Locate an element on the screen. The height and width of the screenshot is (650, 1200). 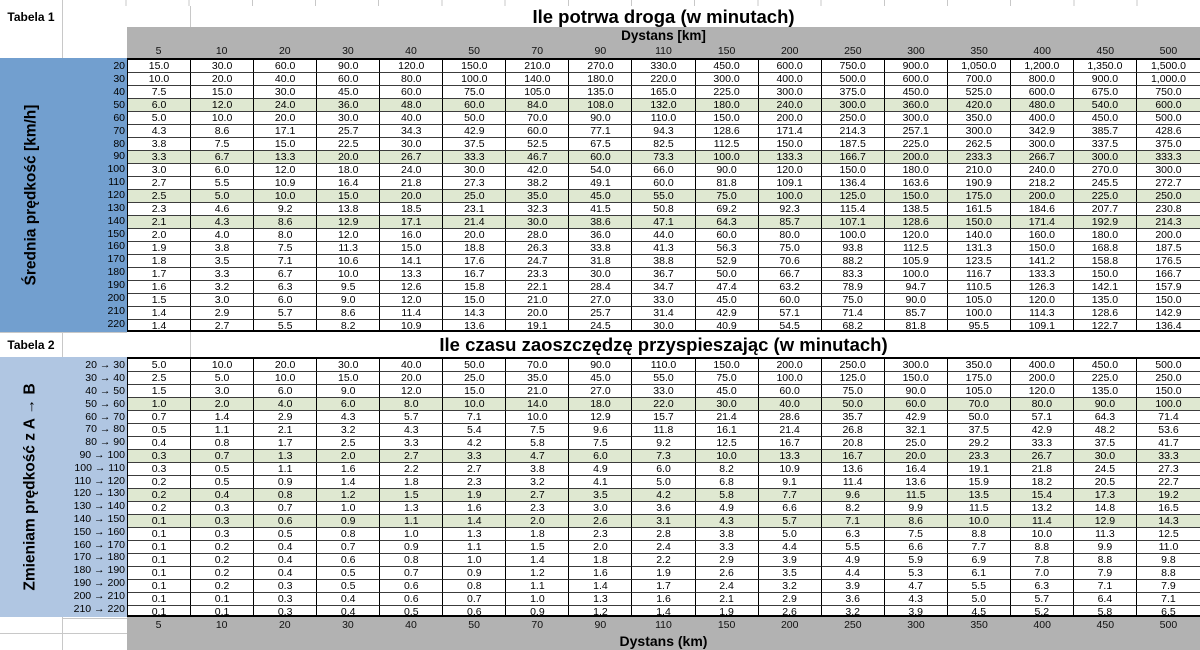
time-saving-cell: 7.1 is located at coordinates (853, 521).